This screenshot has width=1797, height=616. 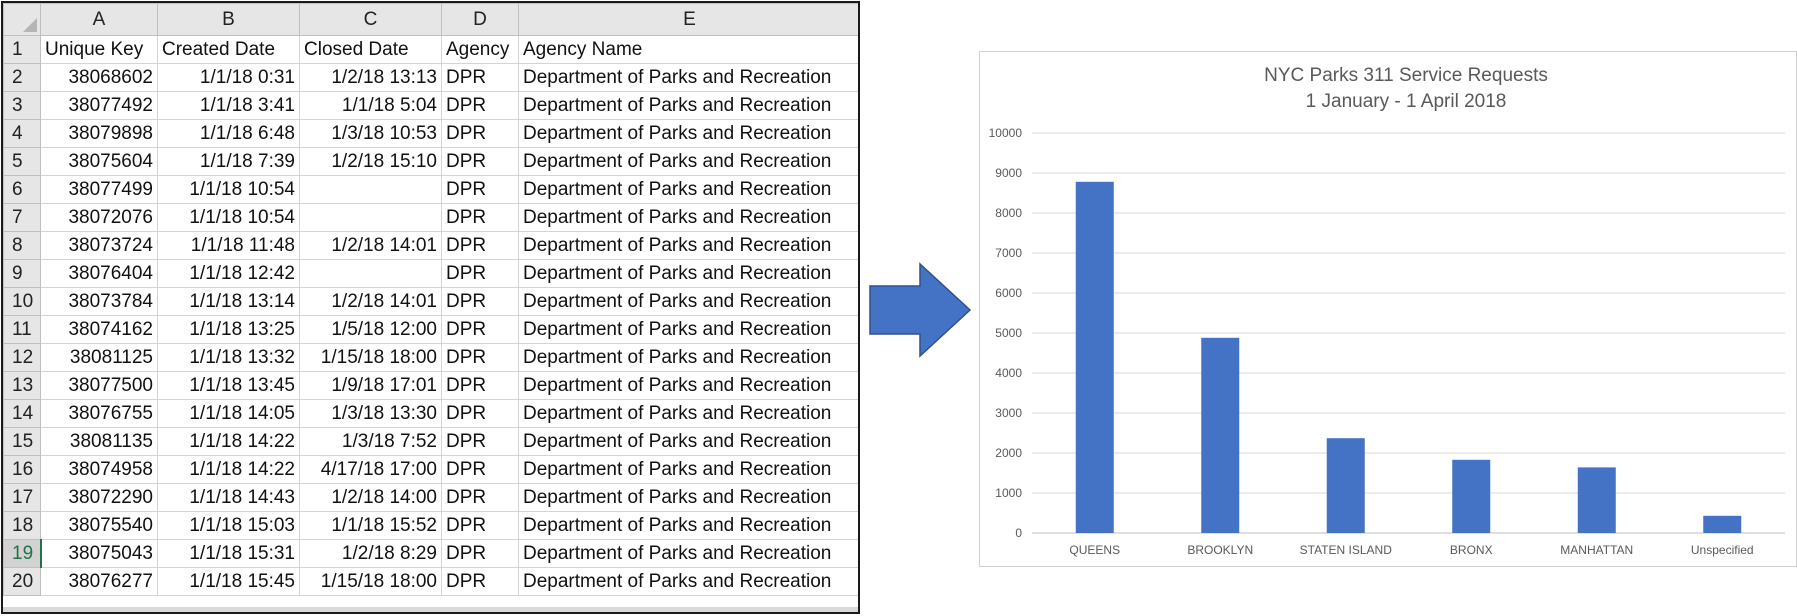 I want to click on unique-key-cell: 38076404, so click(x=99, y=273).